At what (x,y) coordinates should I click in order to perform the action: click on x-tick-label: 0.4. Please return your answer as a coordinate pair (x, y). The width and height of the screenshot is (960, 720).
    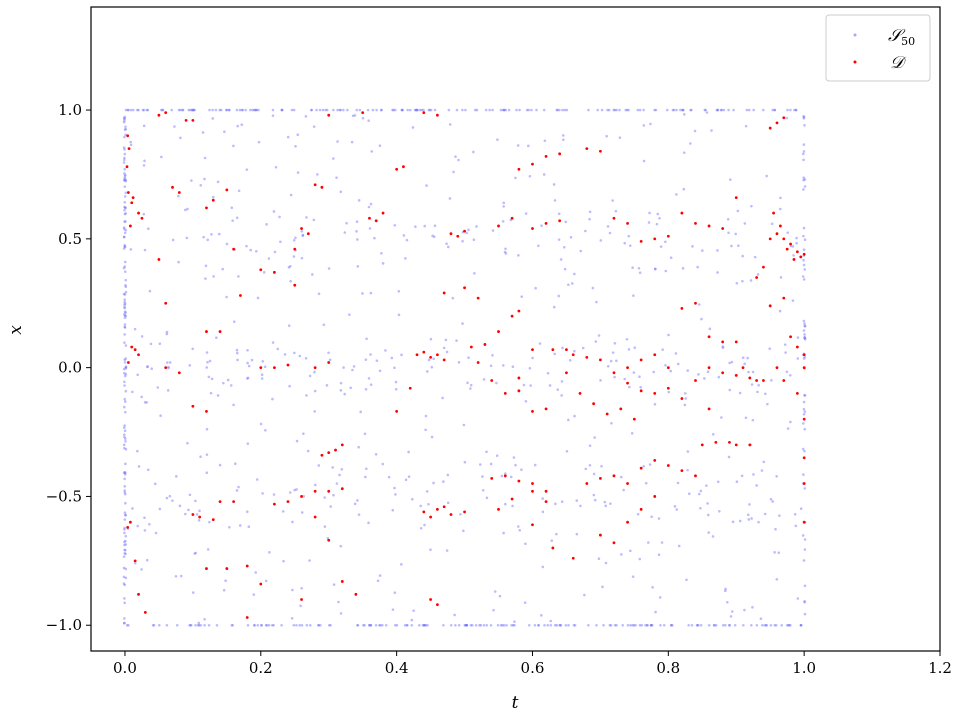
    Looking at the image, I should click on (397, 668).